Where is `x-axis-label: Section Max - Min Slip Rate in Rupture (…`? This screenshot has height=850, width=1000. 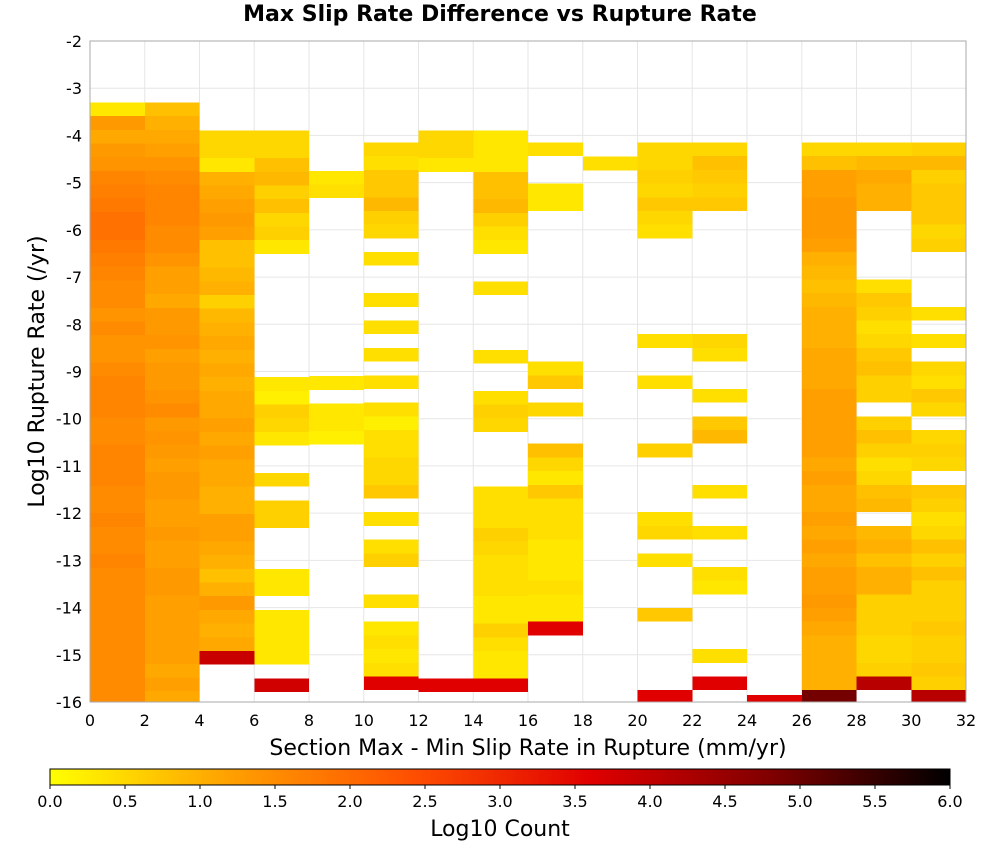 x-axis-label: Section Max - Min Slip Rate in Rupture (… is located at coordinates (527, 748).